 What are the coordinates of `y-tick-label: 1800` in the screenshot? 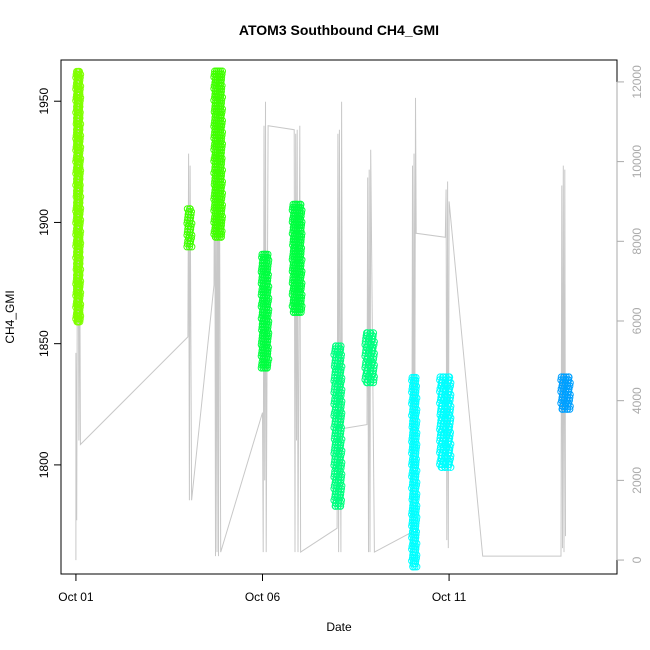 It's located at (44, 464).